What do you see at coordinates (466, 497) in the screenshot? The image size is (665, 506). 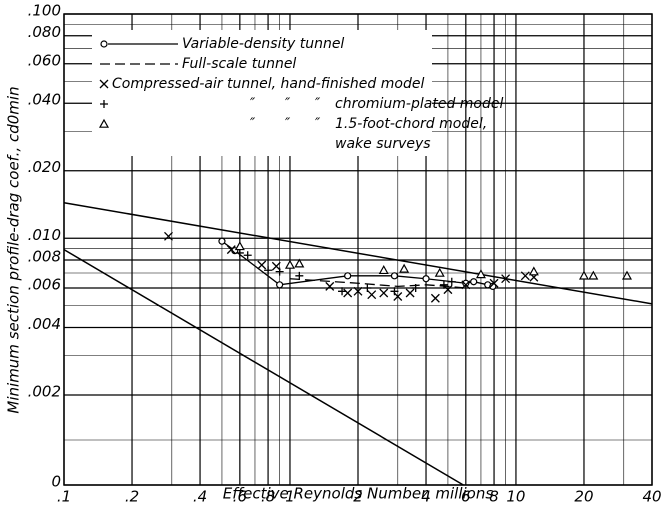 I see `x-tick-label: 6` at bounding box center [466, 497].